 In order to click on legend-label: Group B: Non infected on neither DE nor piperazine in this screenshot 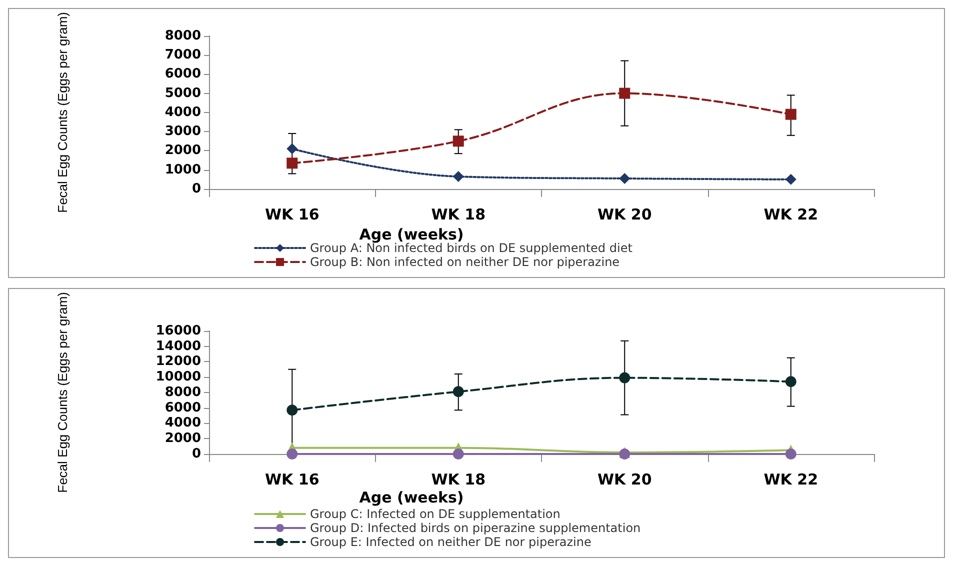, I will do `click(465, 262)`.